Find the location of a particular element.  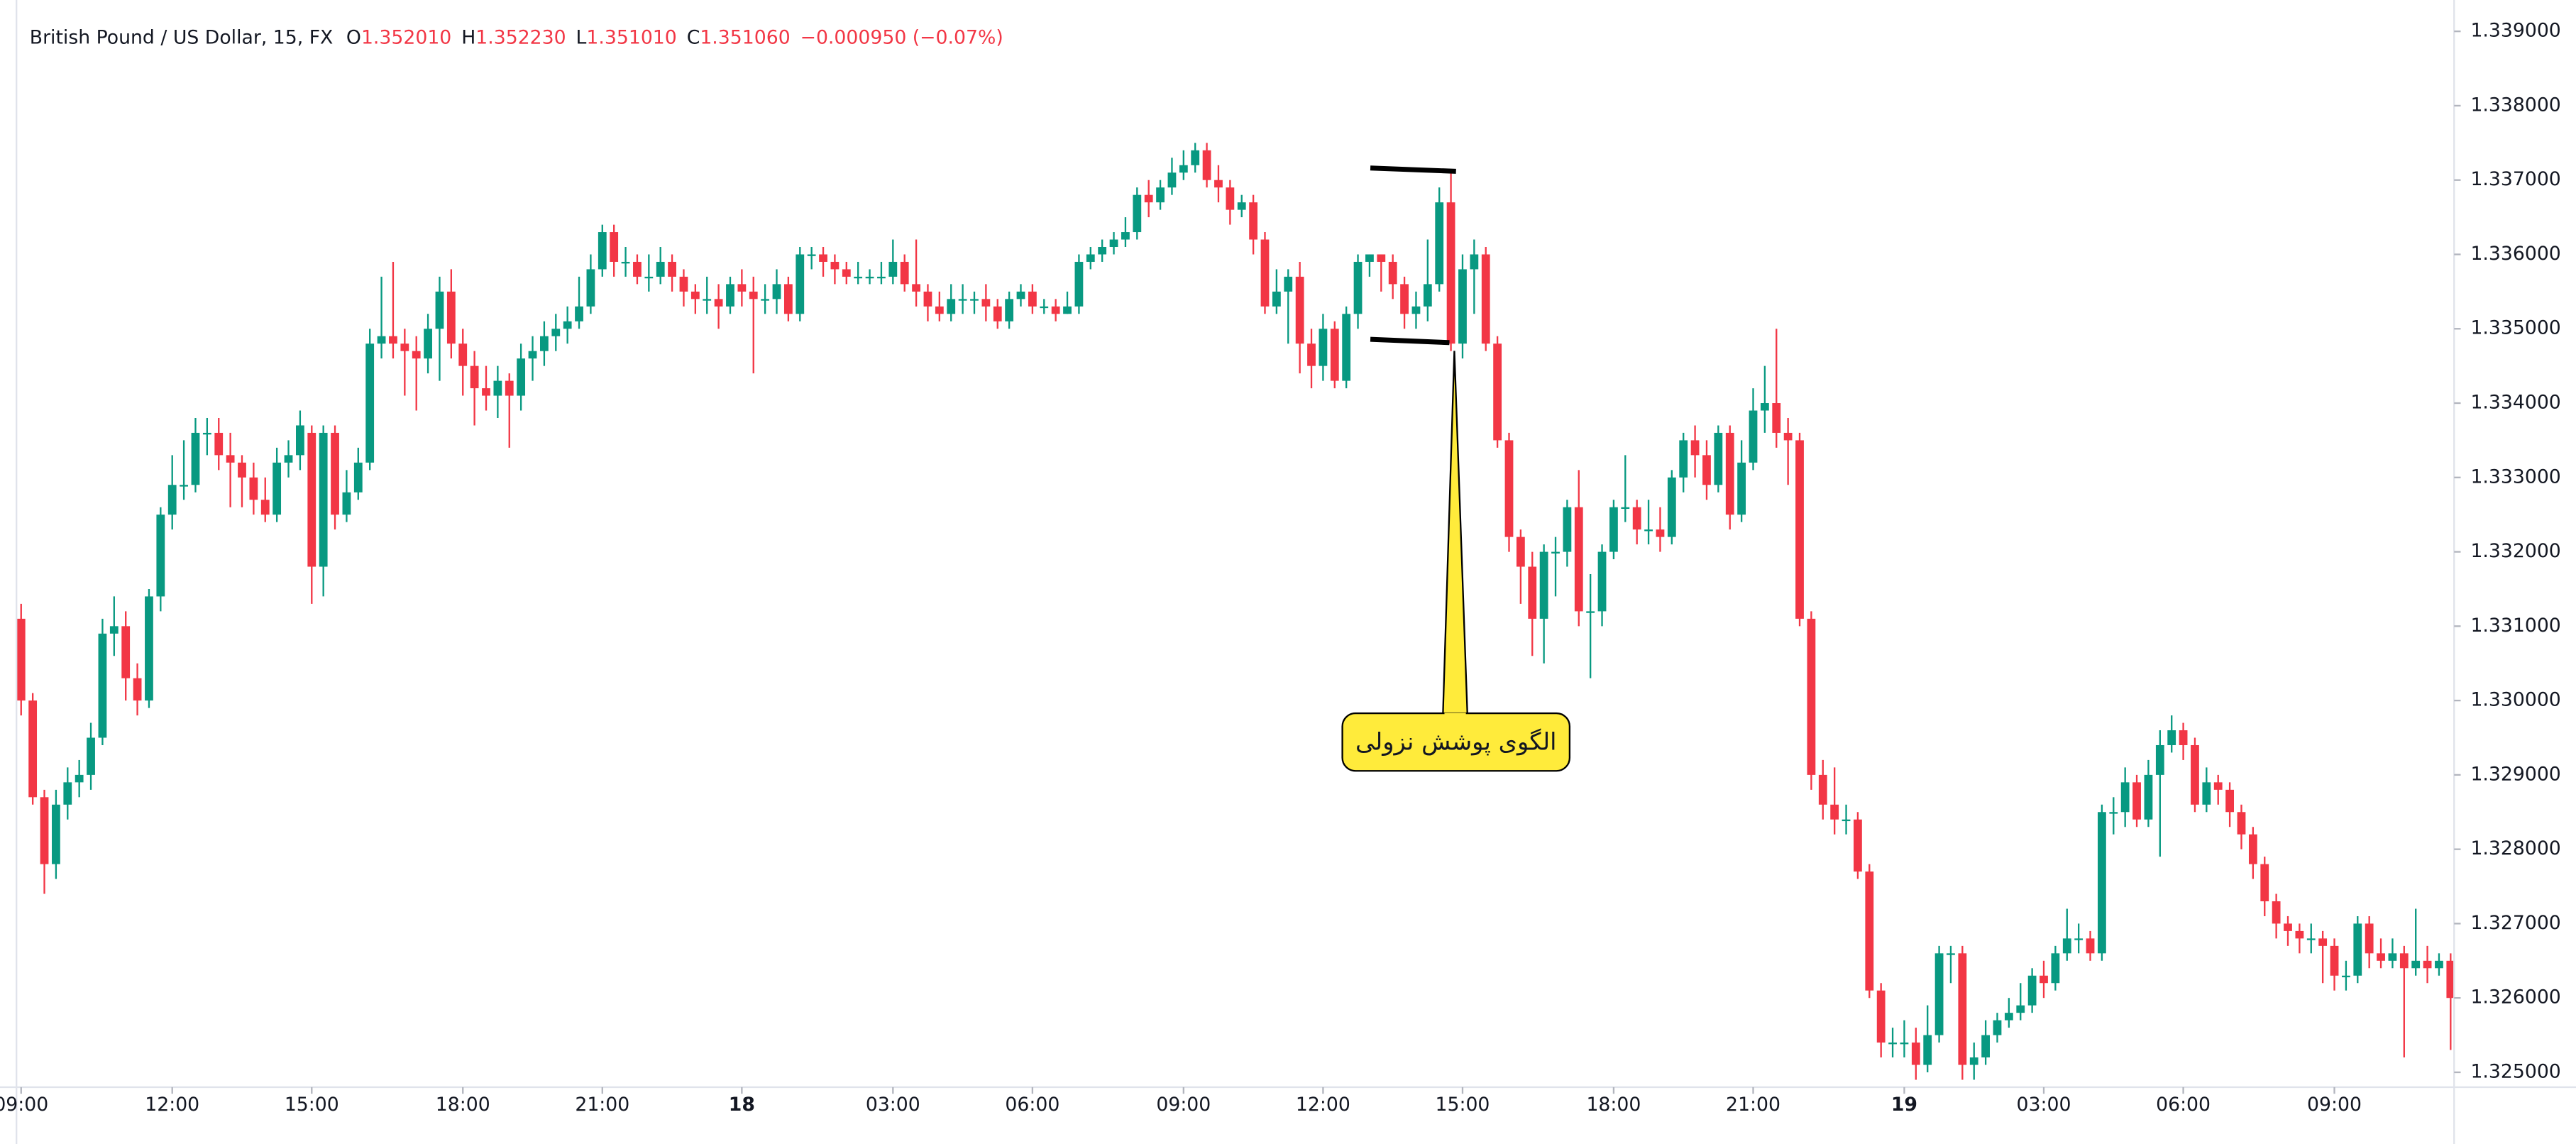

y-tick-label: 1.336000 is located at coordinates (2515, 254).